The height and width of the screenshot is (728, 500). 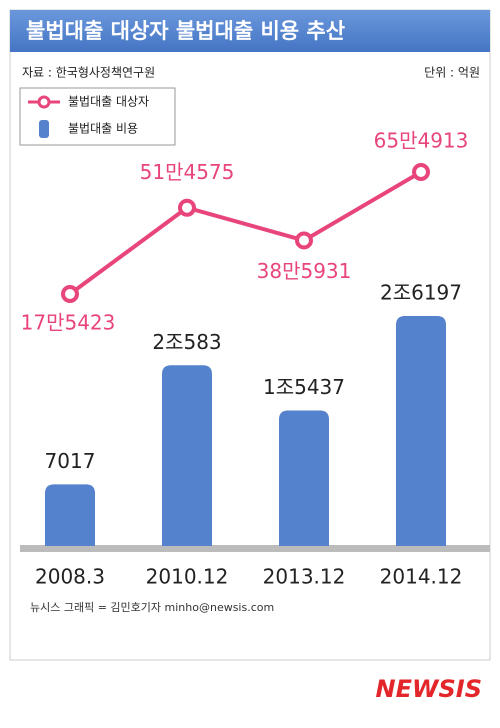 I want to click on value-label: 7017, so click(x=70, y=461).